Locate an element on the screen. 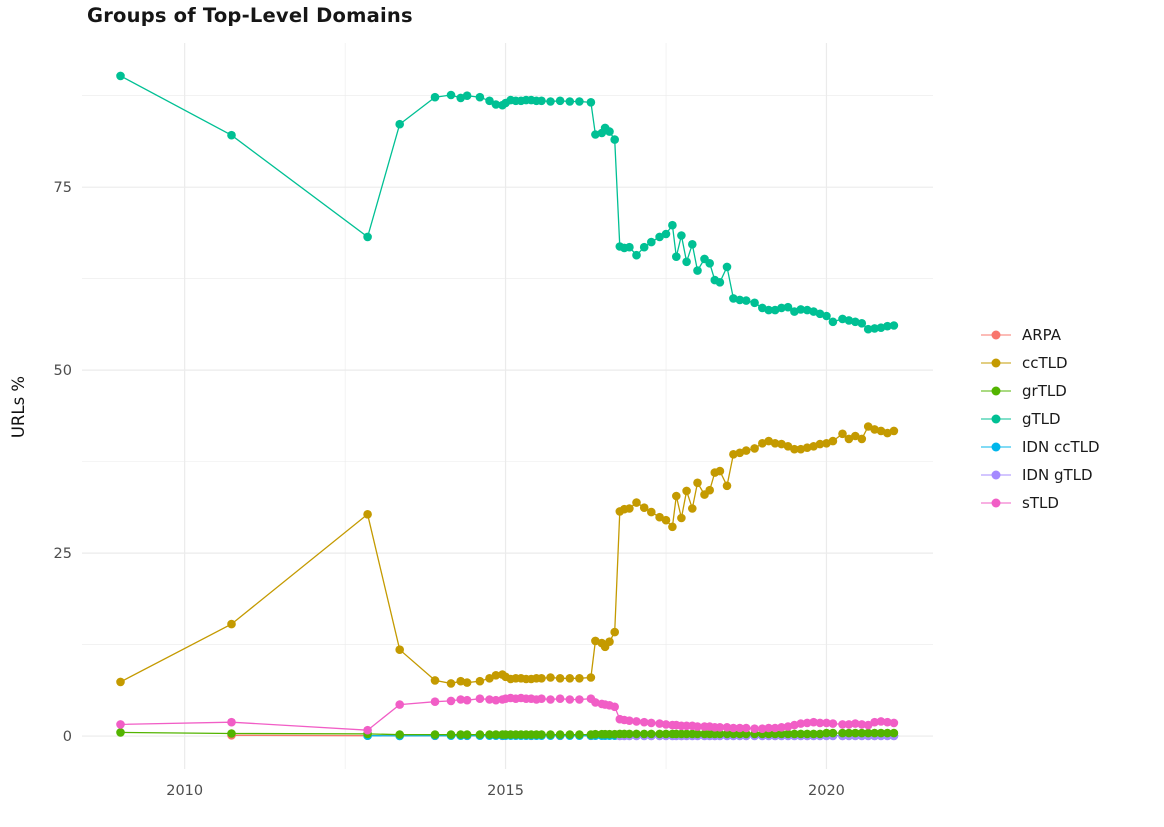  x-tick-label: 2020 is located at coordinates (826, 791).